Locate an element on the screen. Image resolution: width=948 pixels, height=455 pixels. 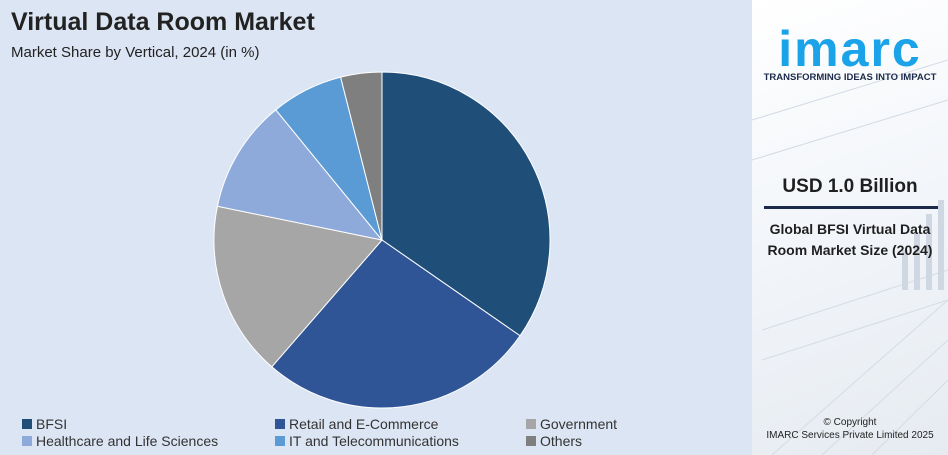
legend-label: Government is located at coordinates (579, 424).